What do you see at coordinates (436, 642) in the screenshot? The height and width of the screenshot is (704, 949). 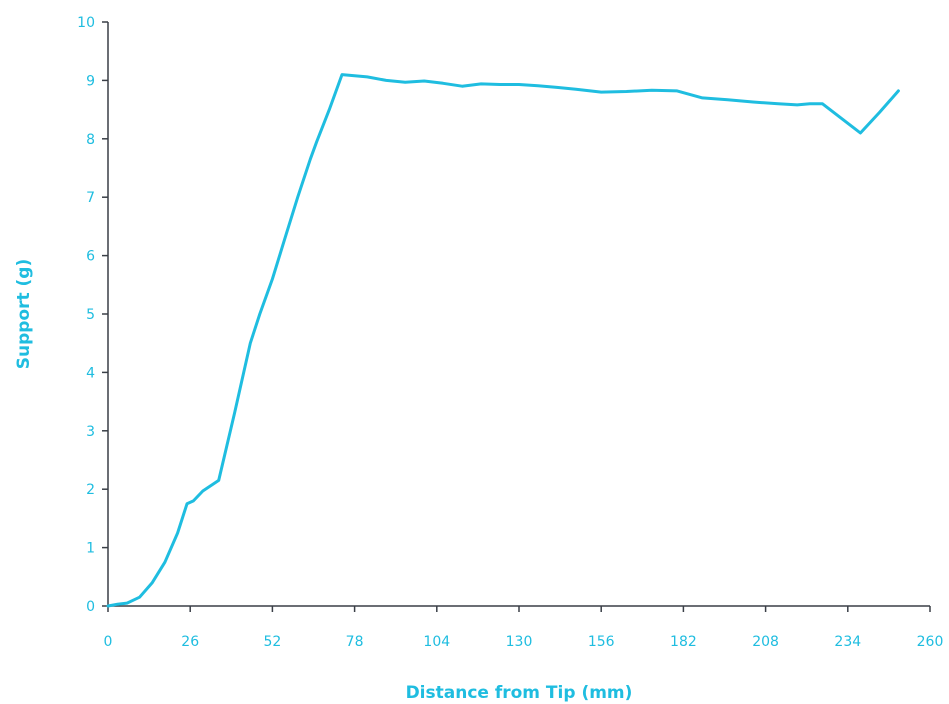 I see `x-tick-label: 104` at bounding box center [436, 642].